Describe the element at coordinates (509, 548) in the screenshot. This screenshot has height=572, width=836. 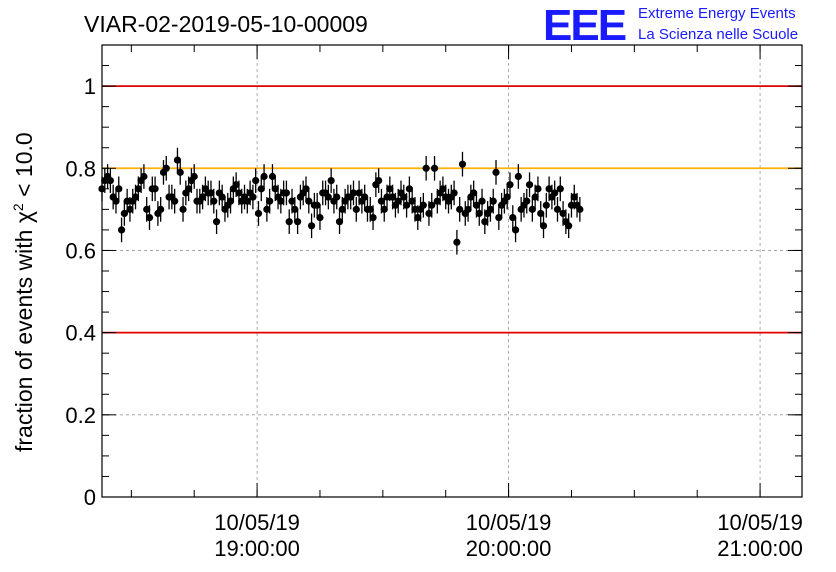
I see `x-tick-time-label: 20:00:00` at that location.